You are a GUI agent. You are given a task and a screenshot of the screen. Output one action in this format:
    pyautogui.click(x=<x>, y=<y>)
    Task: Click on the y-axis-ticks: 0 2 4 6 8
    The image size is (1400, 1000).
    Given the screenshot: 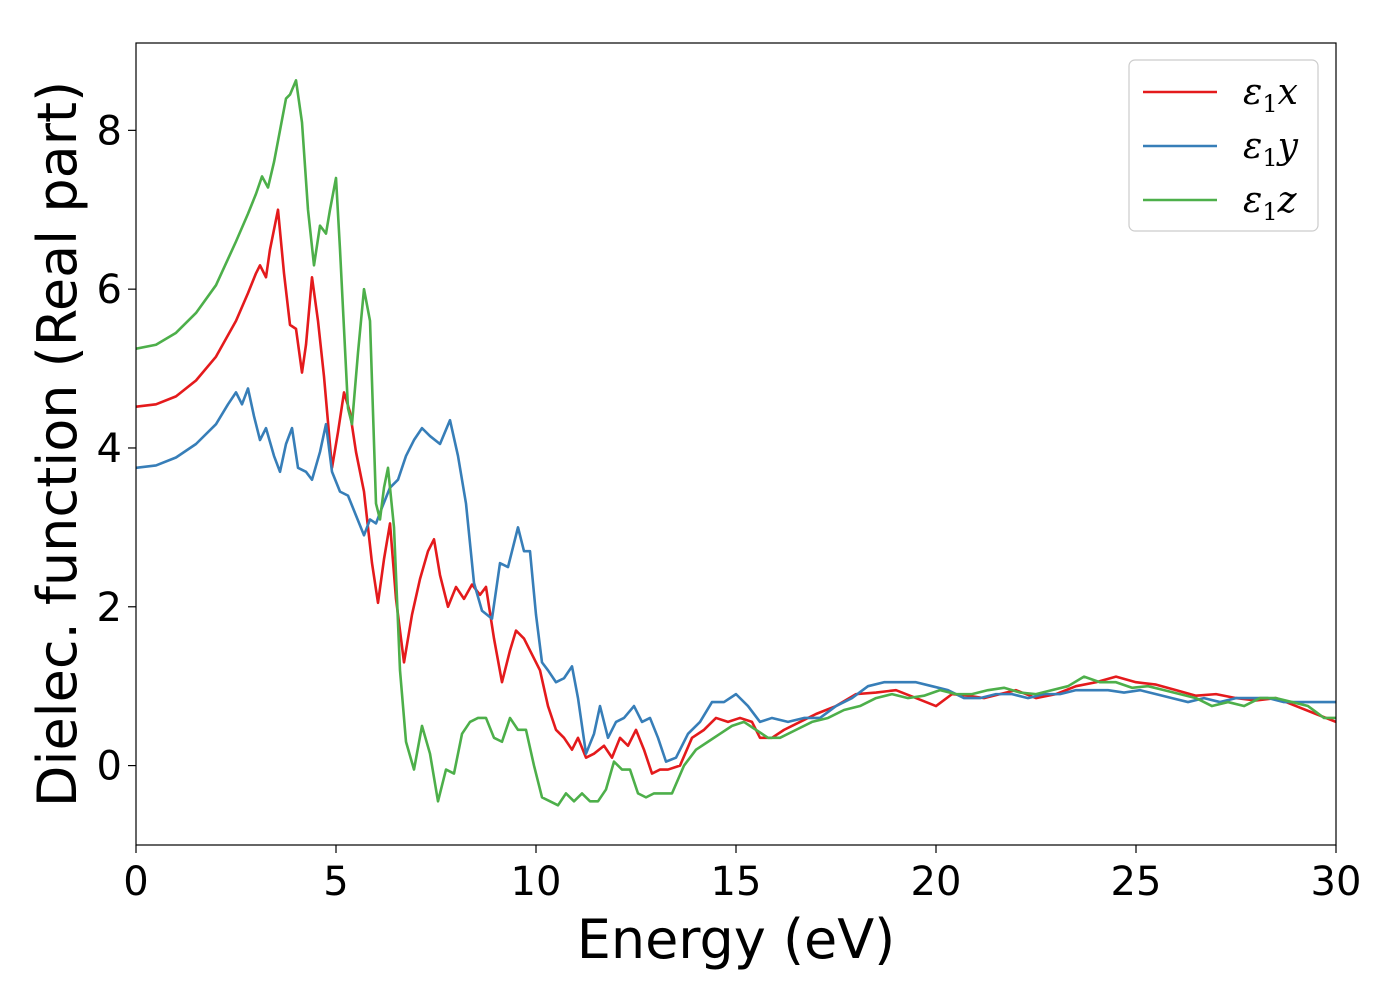 What is the action you would take?
    pyautogui.click(x=116, y=449)
    